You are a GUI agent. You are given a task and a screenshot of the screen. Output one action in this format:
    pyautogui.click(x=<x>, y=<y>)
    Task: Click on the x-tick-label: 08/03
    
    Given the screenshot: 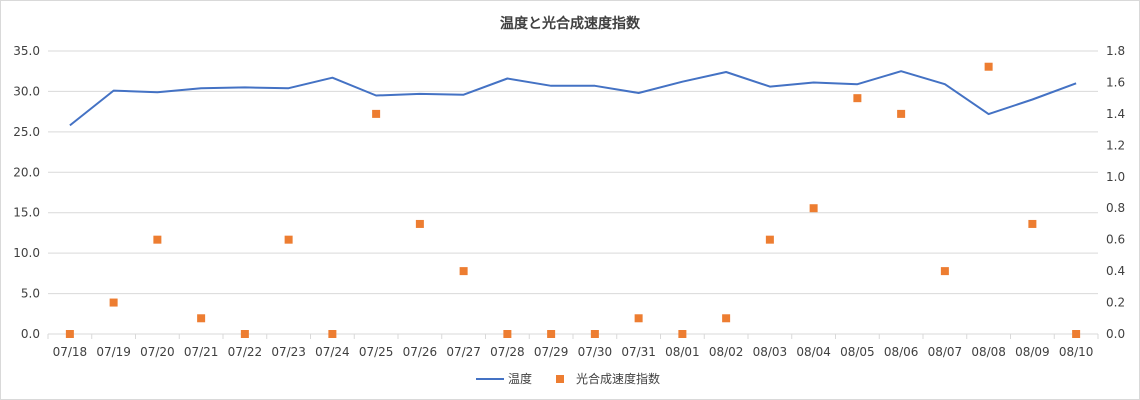 What is the action you would take?
    pyautogui.click(x=770, y=352)
    